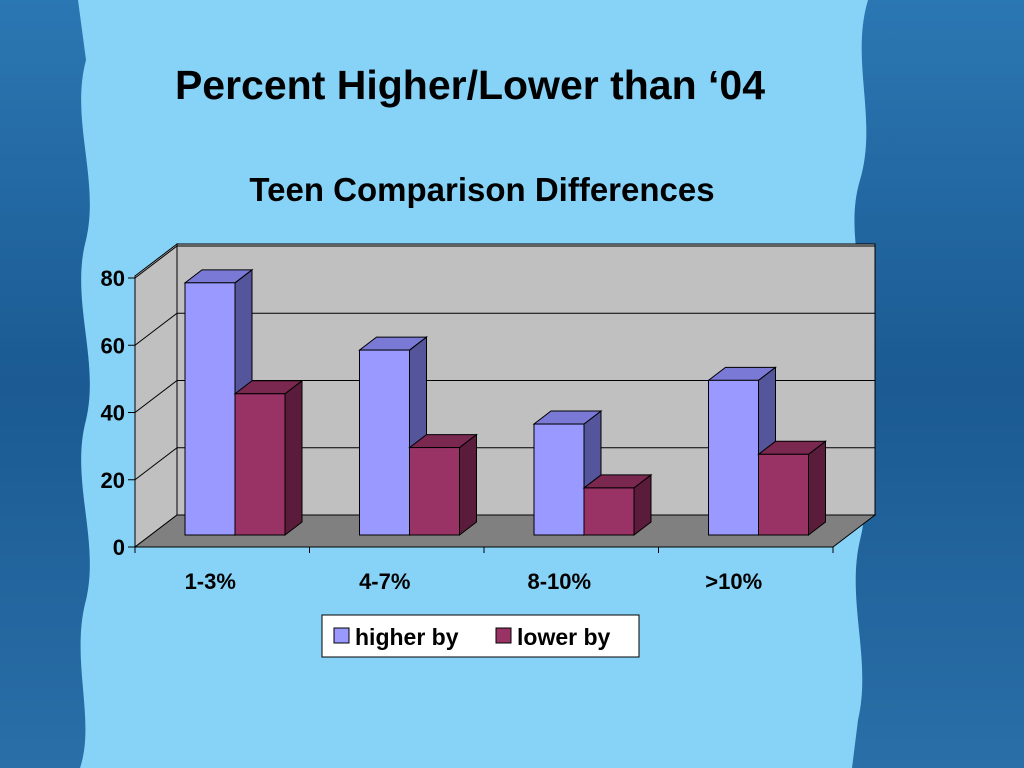 The height and width of the screenshot is (768, 1024). I want to click on x-tick-label: 8-10%, so click(559, 581).